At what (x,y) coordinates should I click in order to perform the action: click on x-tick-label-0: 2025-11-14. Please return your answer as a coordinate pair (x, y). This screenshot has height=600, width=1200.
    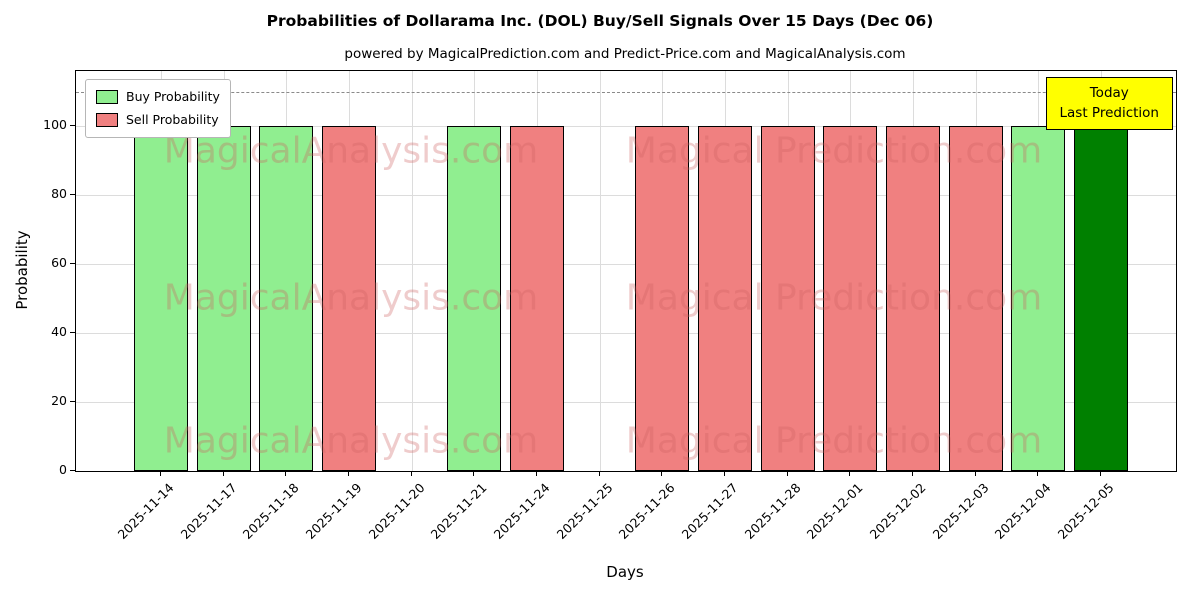
    Looking at the image, I should click on (145, 511).